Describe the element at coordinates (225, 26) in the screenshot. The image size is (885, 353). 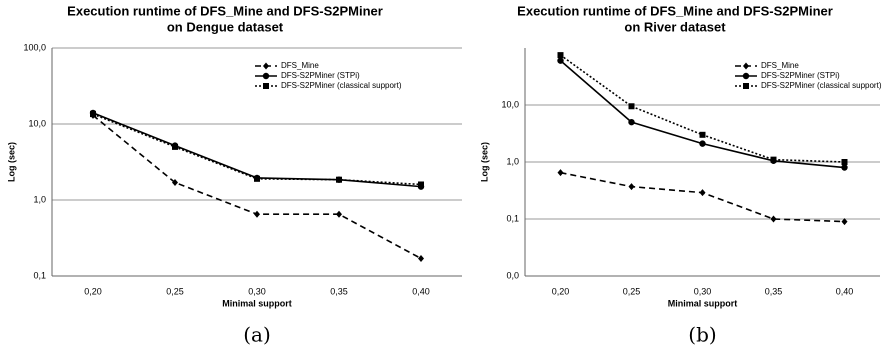
I see `chart-title: on Dengue dataset` at that location.